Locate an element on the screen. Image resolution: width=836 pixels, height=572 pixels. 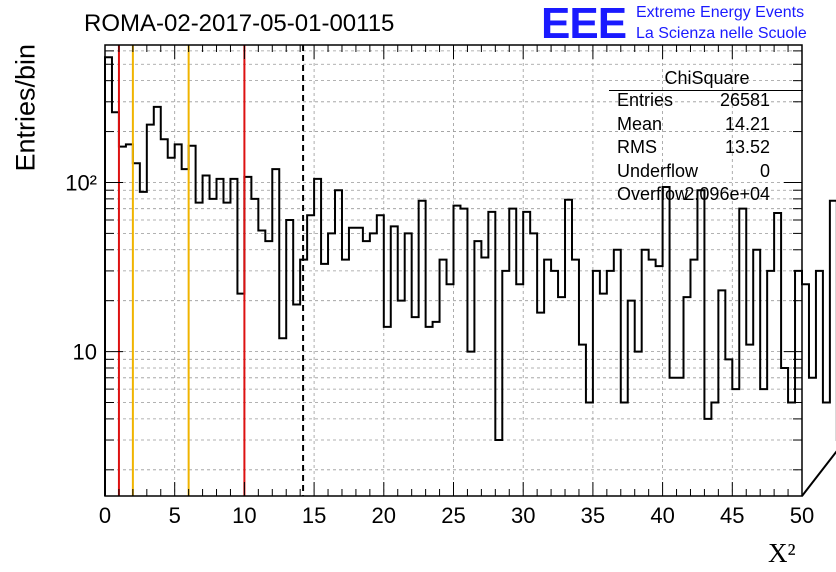
x-tick-label: 50 is located at coordinates (802, 515).